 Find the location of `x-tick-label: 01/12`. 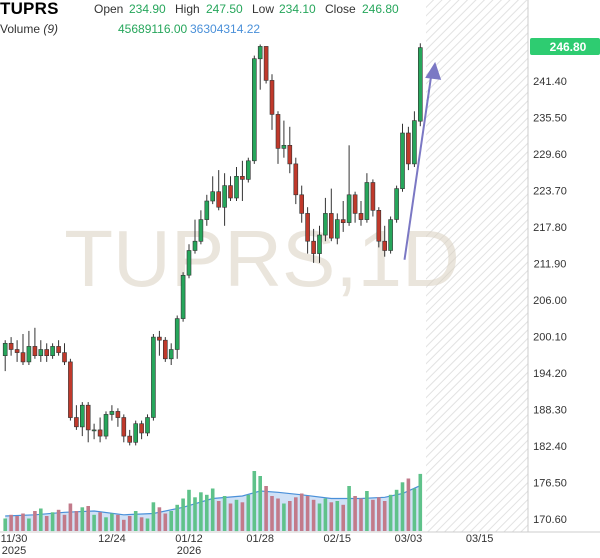

x-tick-label: 01/12 is located at coordinates (189, 539).